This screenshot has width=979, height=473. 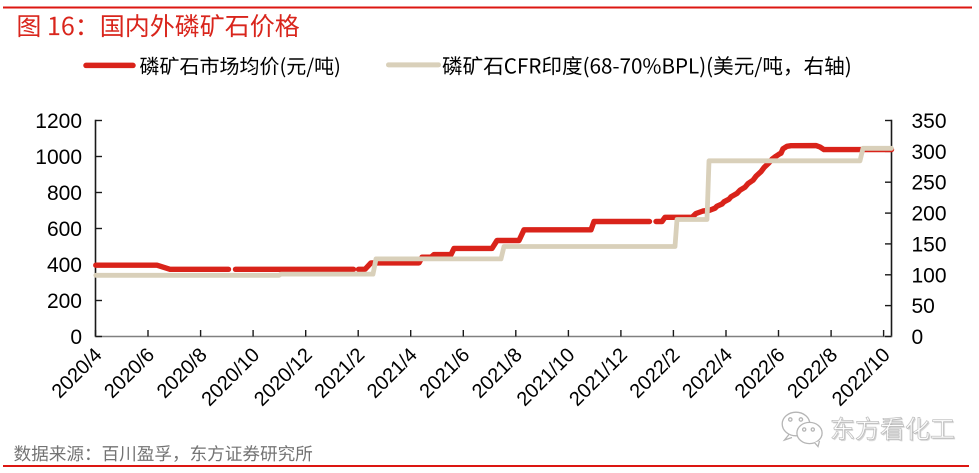 What do you see at coordinates (929, 275) in the screenshot?
I see `svg-text: 100` at bounding box center [929, 275].